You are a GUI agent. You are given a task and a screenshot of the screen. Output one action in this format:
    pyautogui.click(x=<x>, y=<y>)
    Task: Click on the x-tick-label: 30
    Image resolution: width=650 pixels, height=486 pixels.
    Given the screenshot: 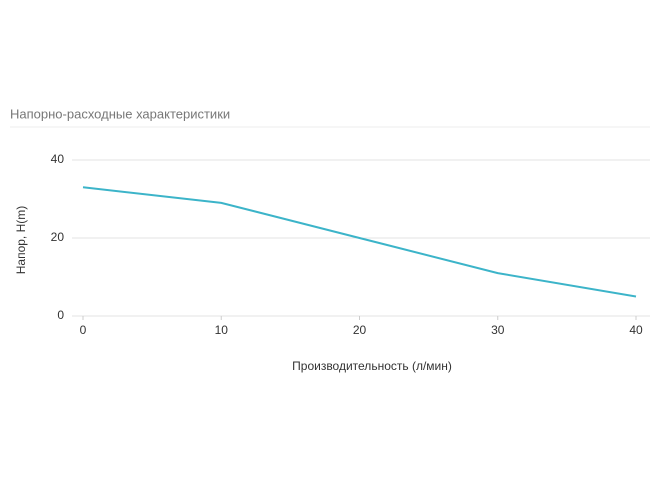 What is the action you would take?
    pyautogui.click(x=498, y=330)
    